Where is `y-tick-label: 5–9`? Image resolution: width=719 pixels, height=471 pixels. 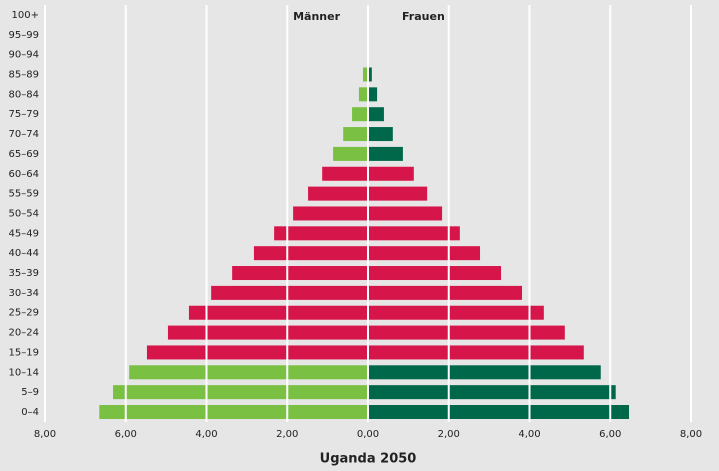 y-tick-label: 5–9 is located at coordinates (30, 392).